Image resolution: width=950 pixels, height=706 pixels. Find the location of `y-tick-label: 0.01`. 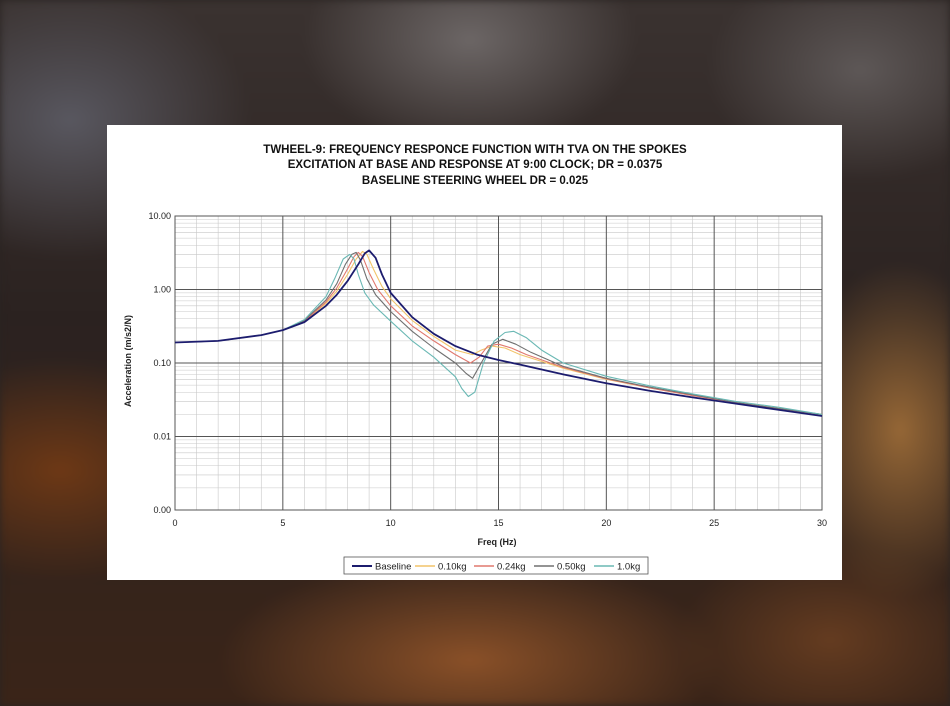

y-tick-label: 0.01 is located at coordinates (162, 437).